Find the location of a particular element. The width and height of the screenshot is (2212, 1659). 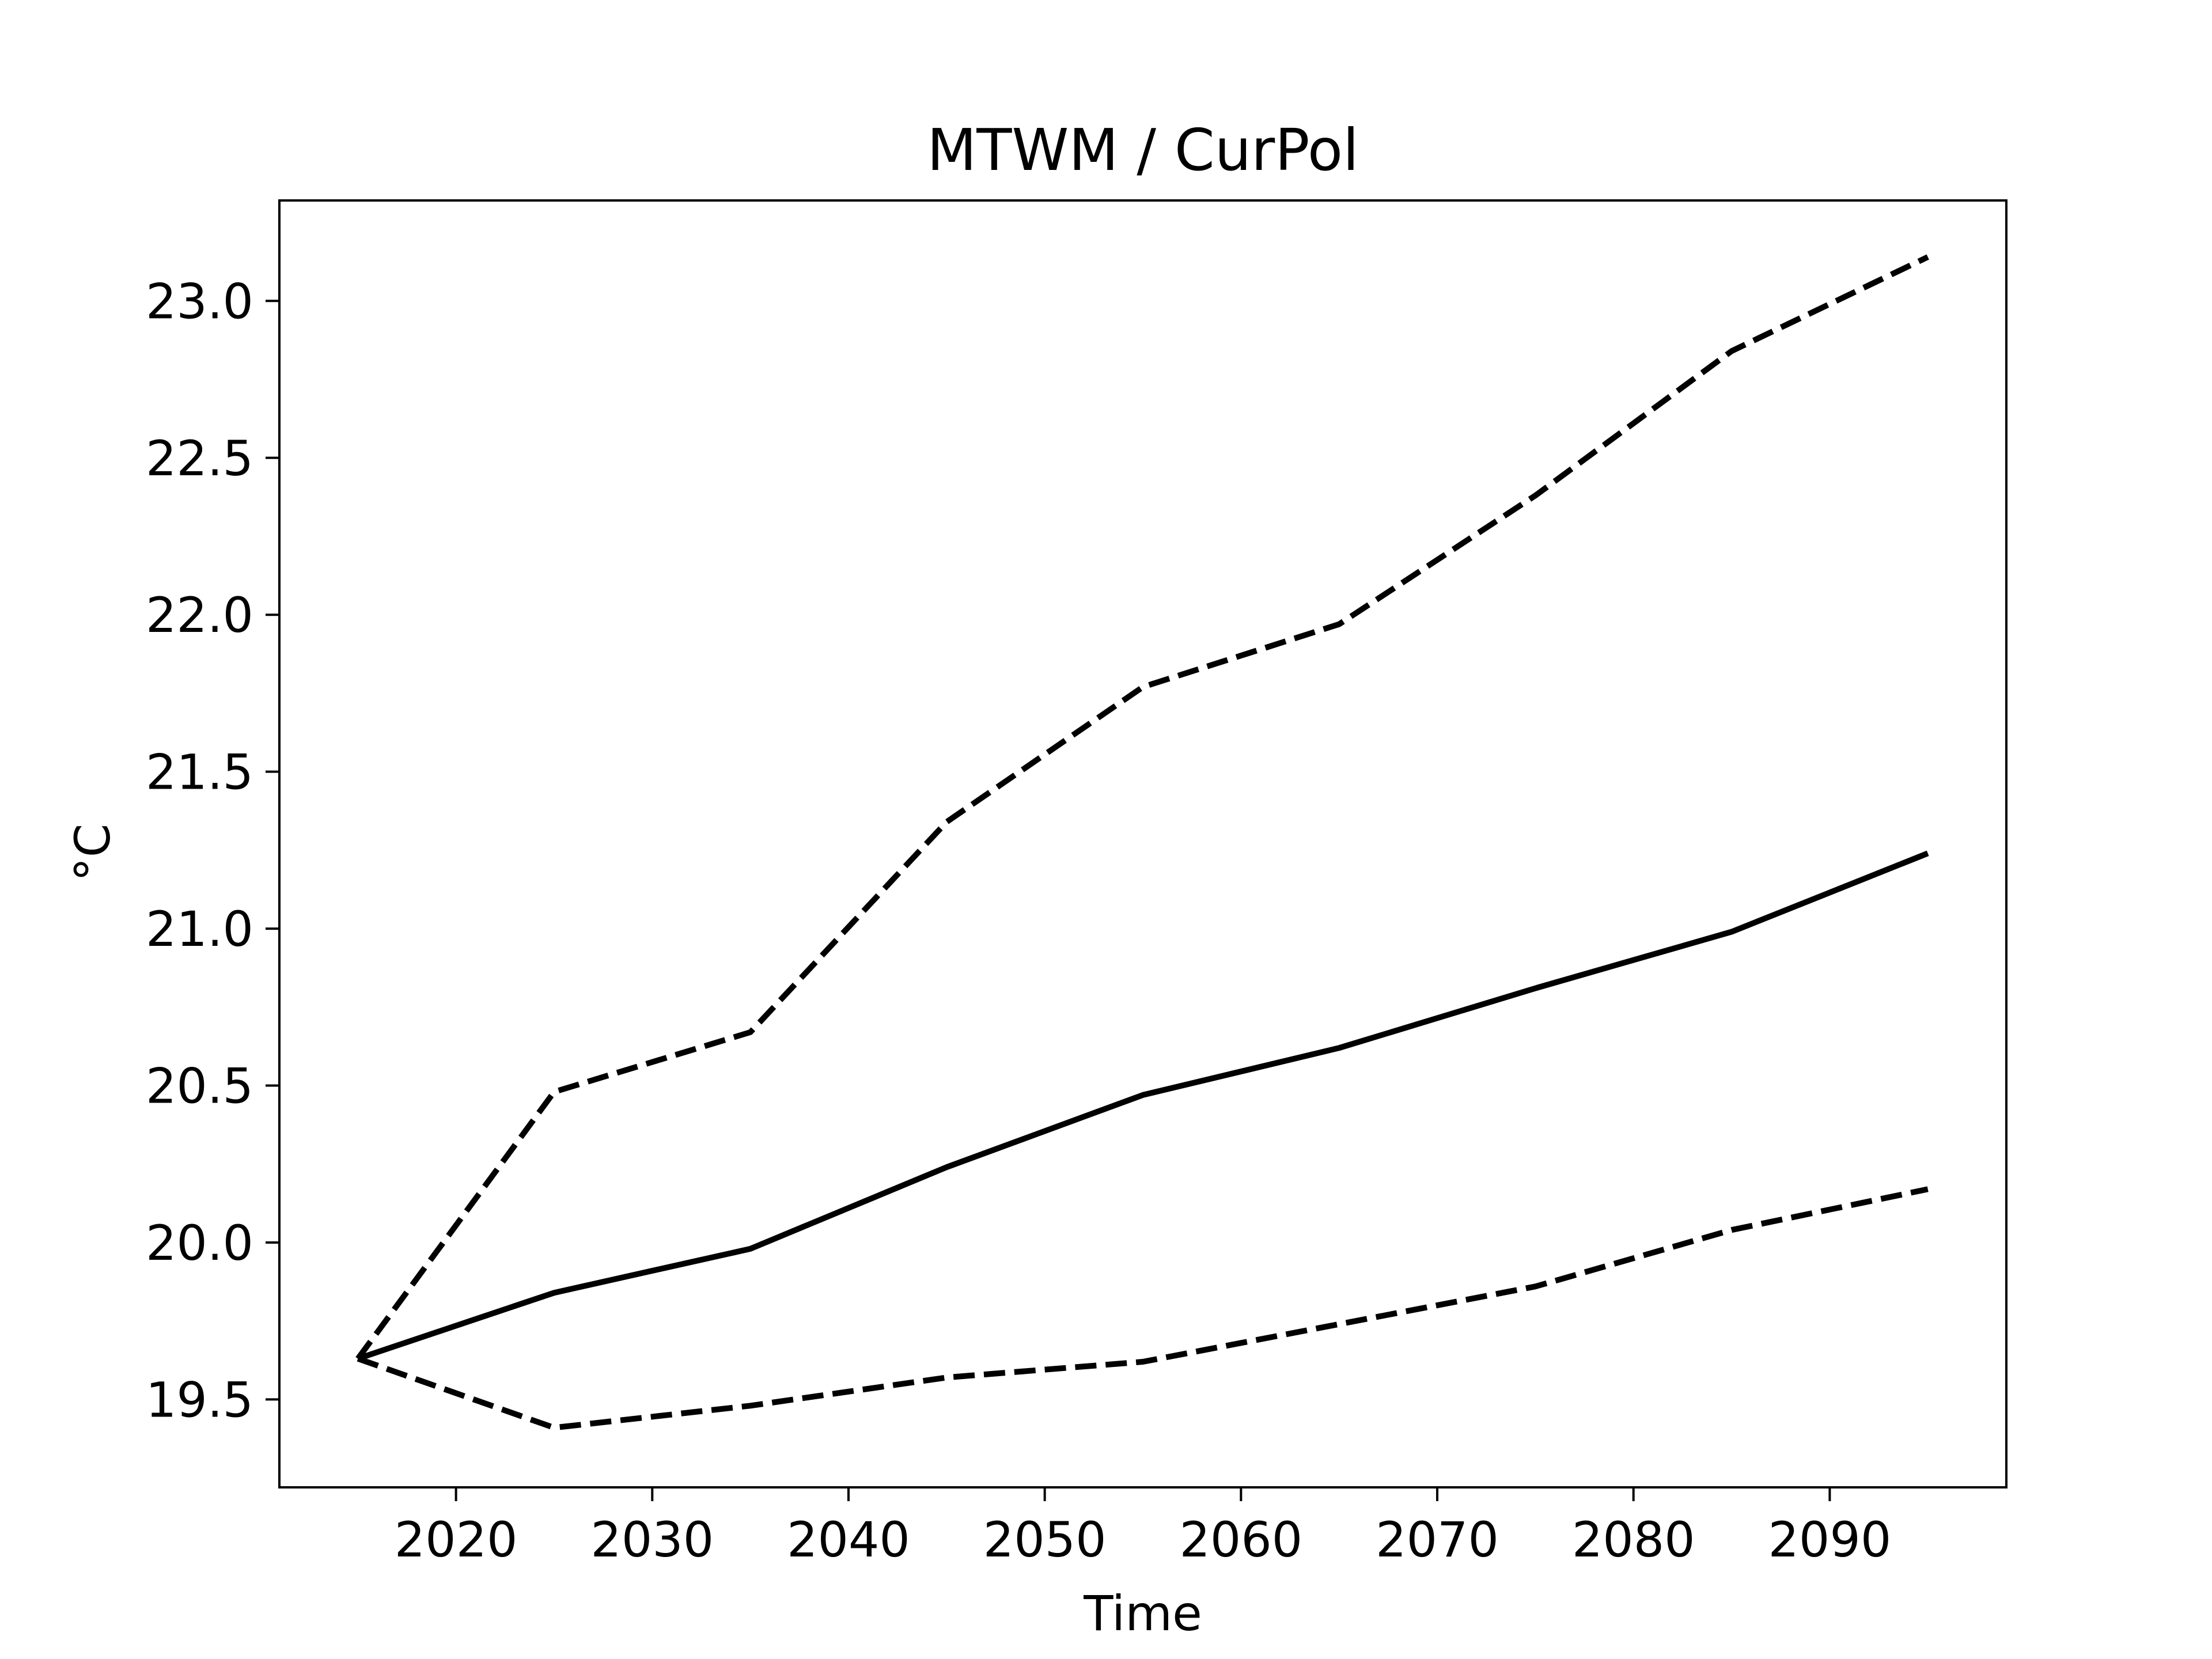

y-tick-label: 23.0 is located at coordinates (199, 301).